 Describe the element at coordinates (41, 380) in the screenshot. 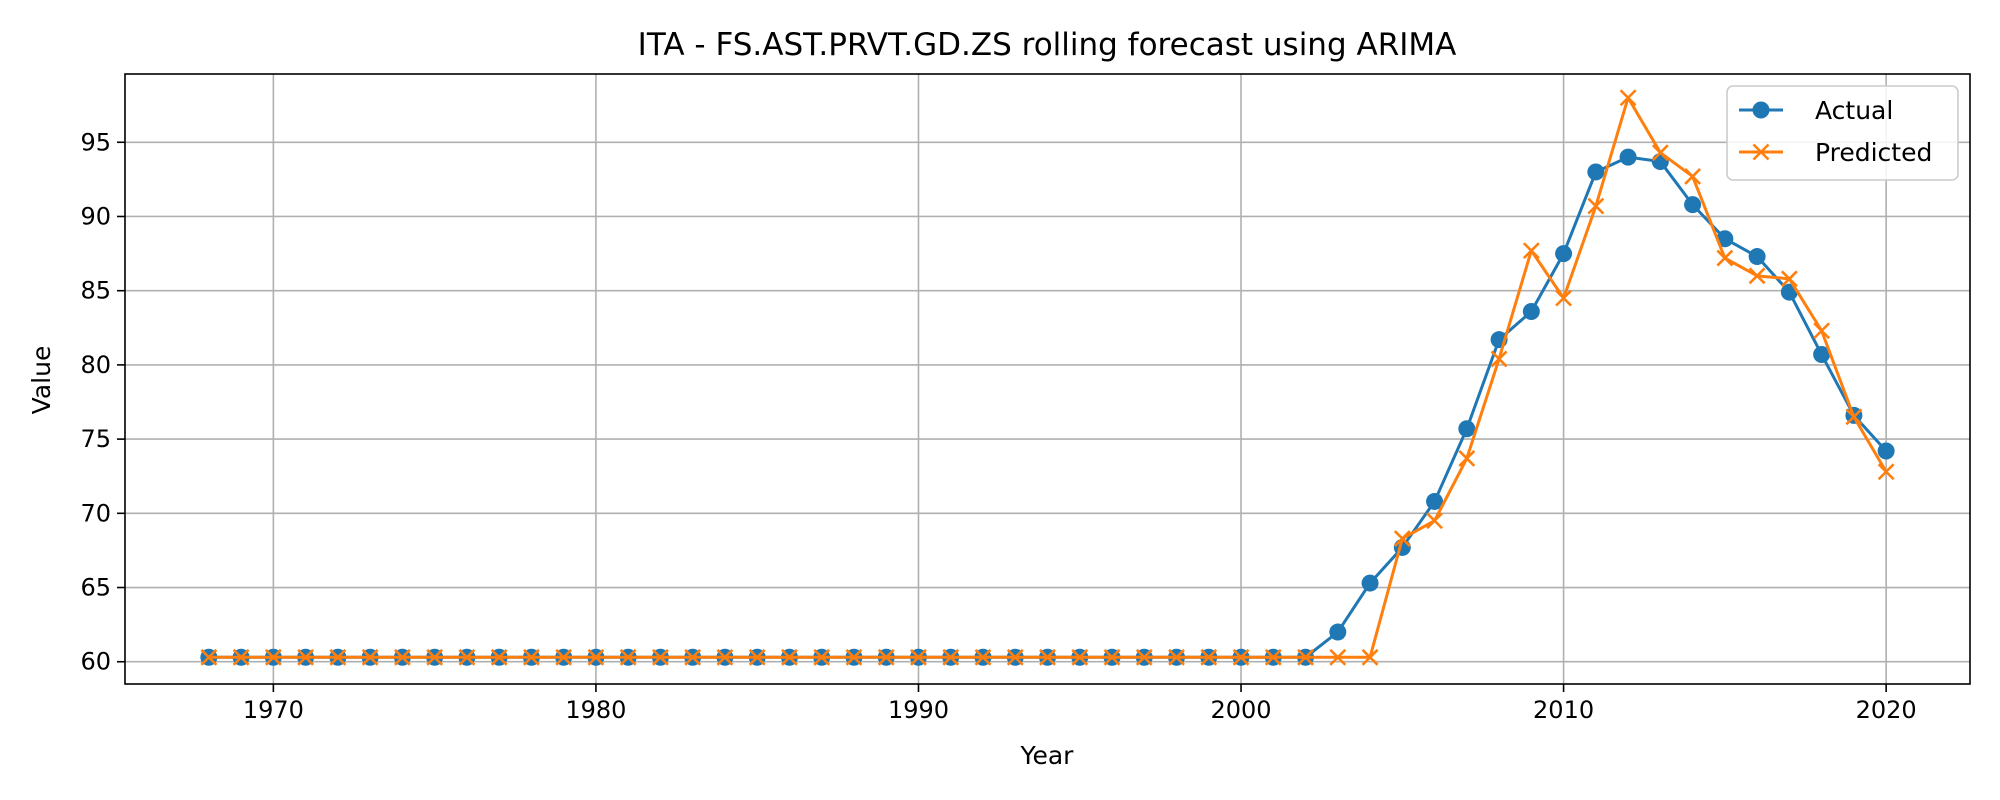

I see `y-axis-label: Value` at that location.